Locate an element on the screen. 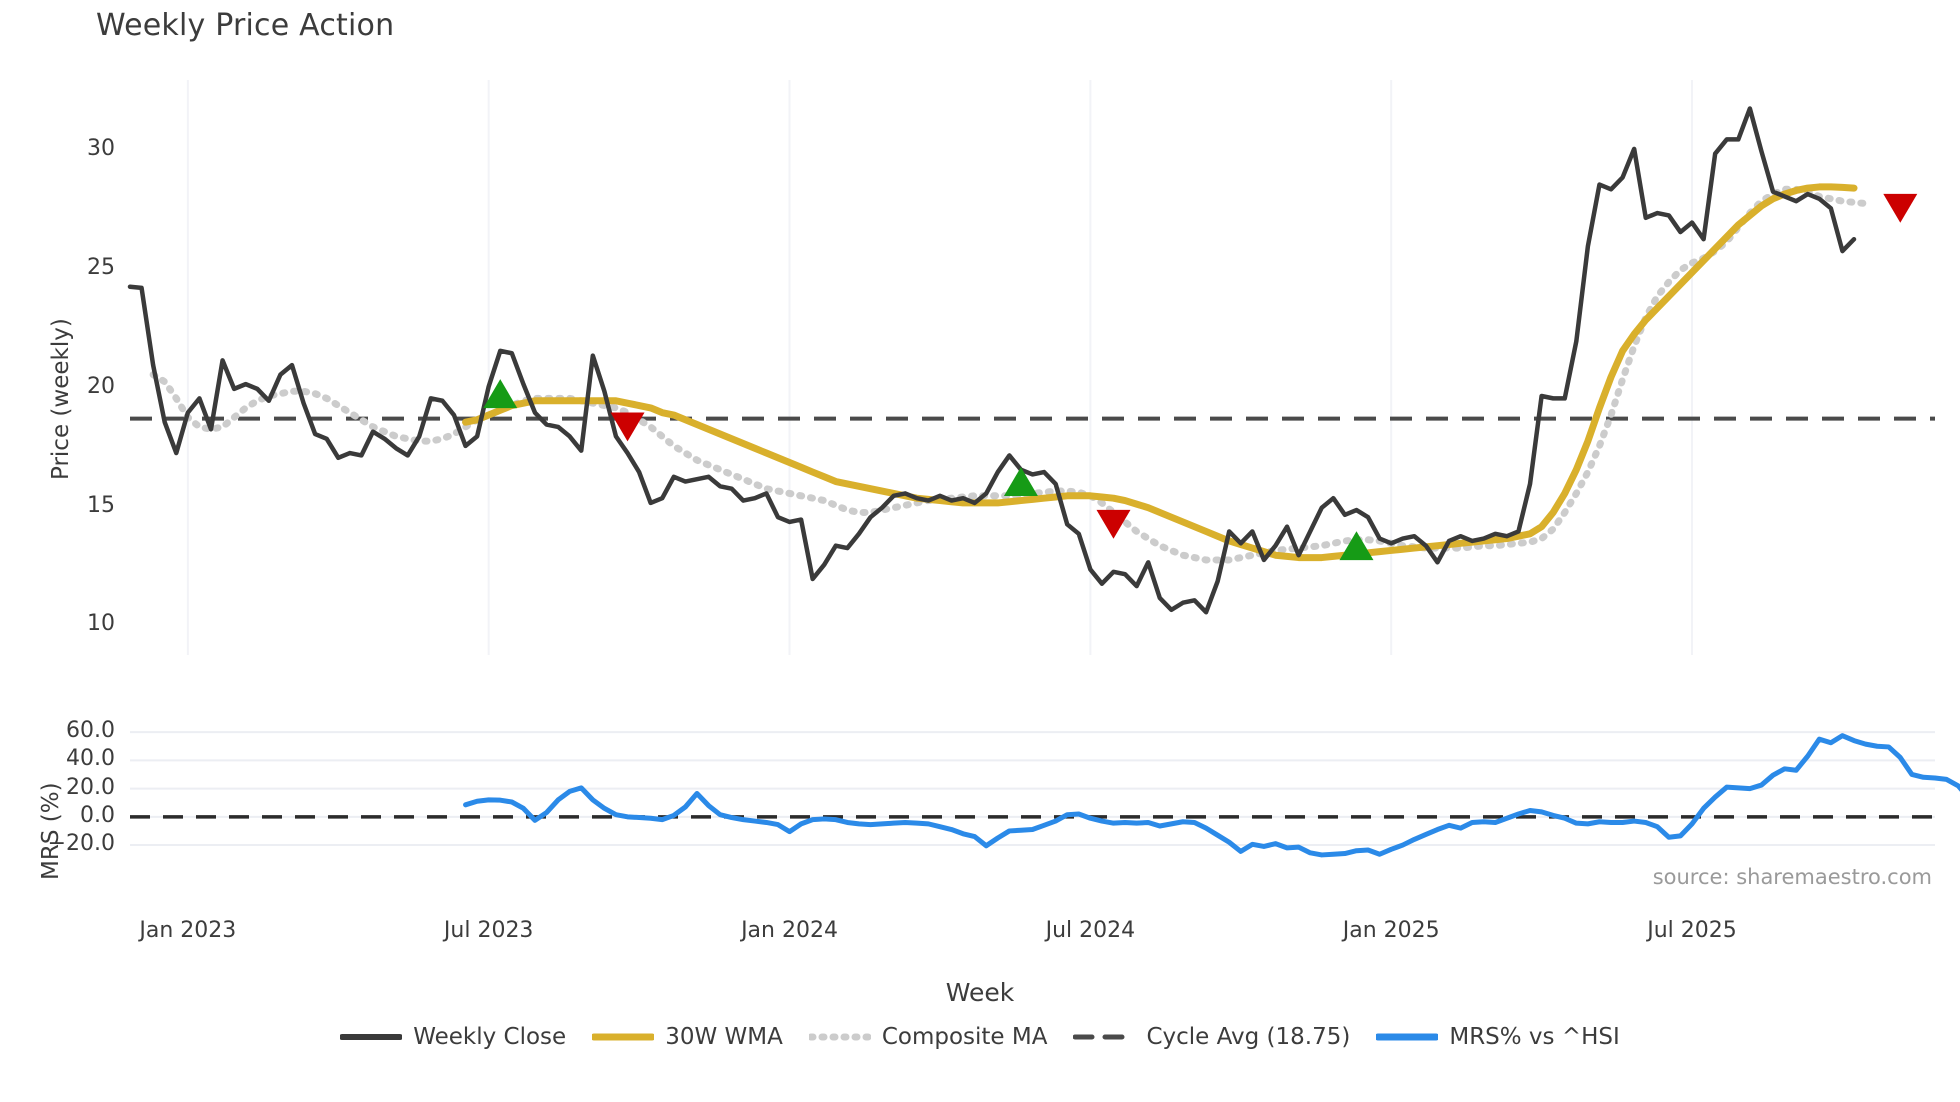 The height and width of the screenshot is (1102, 1960). legend-item-1: 30W WMA is located at coordinates (687, 1037).